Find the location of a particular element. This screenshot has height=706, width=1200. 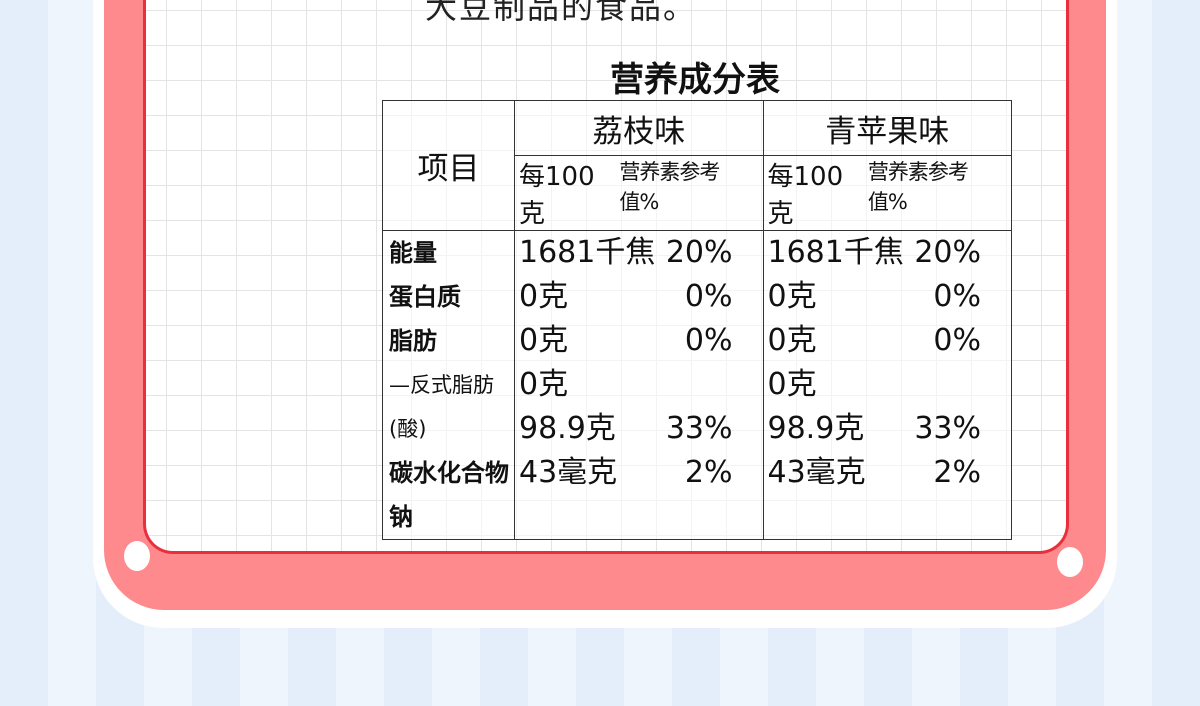

nutrient-name: 钠 is located at coordinates (401, 517).